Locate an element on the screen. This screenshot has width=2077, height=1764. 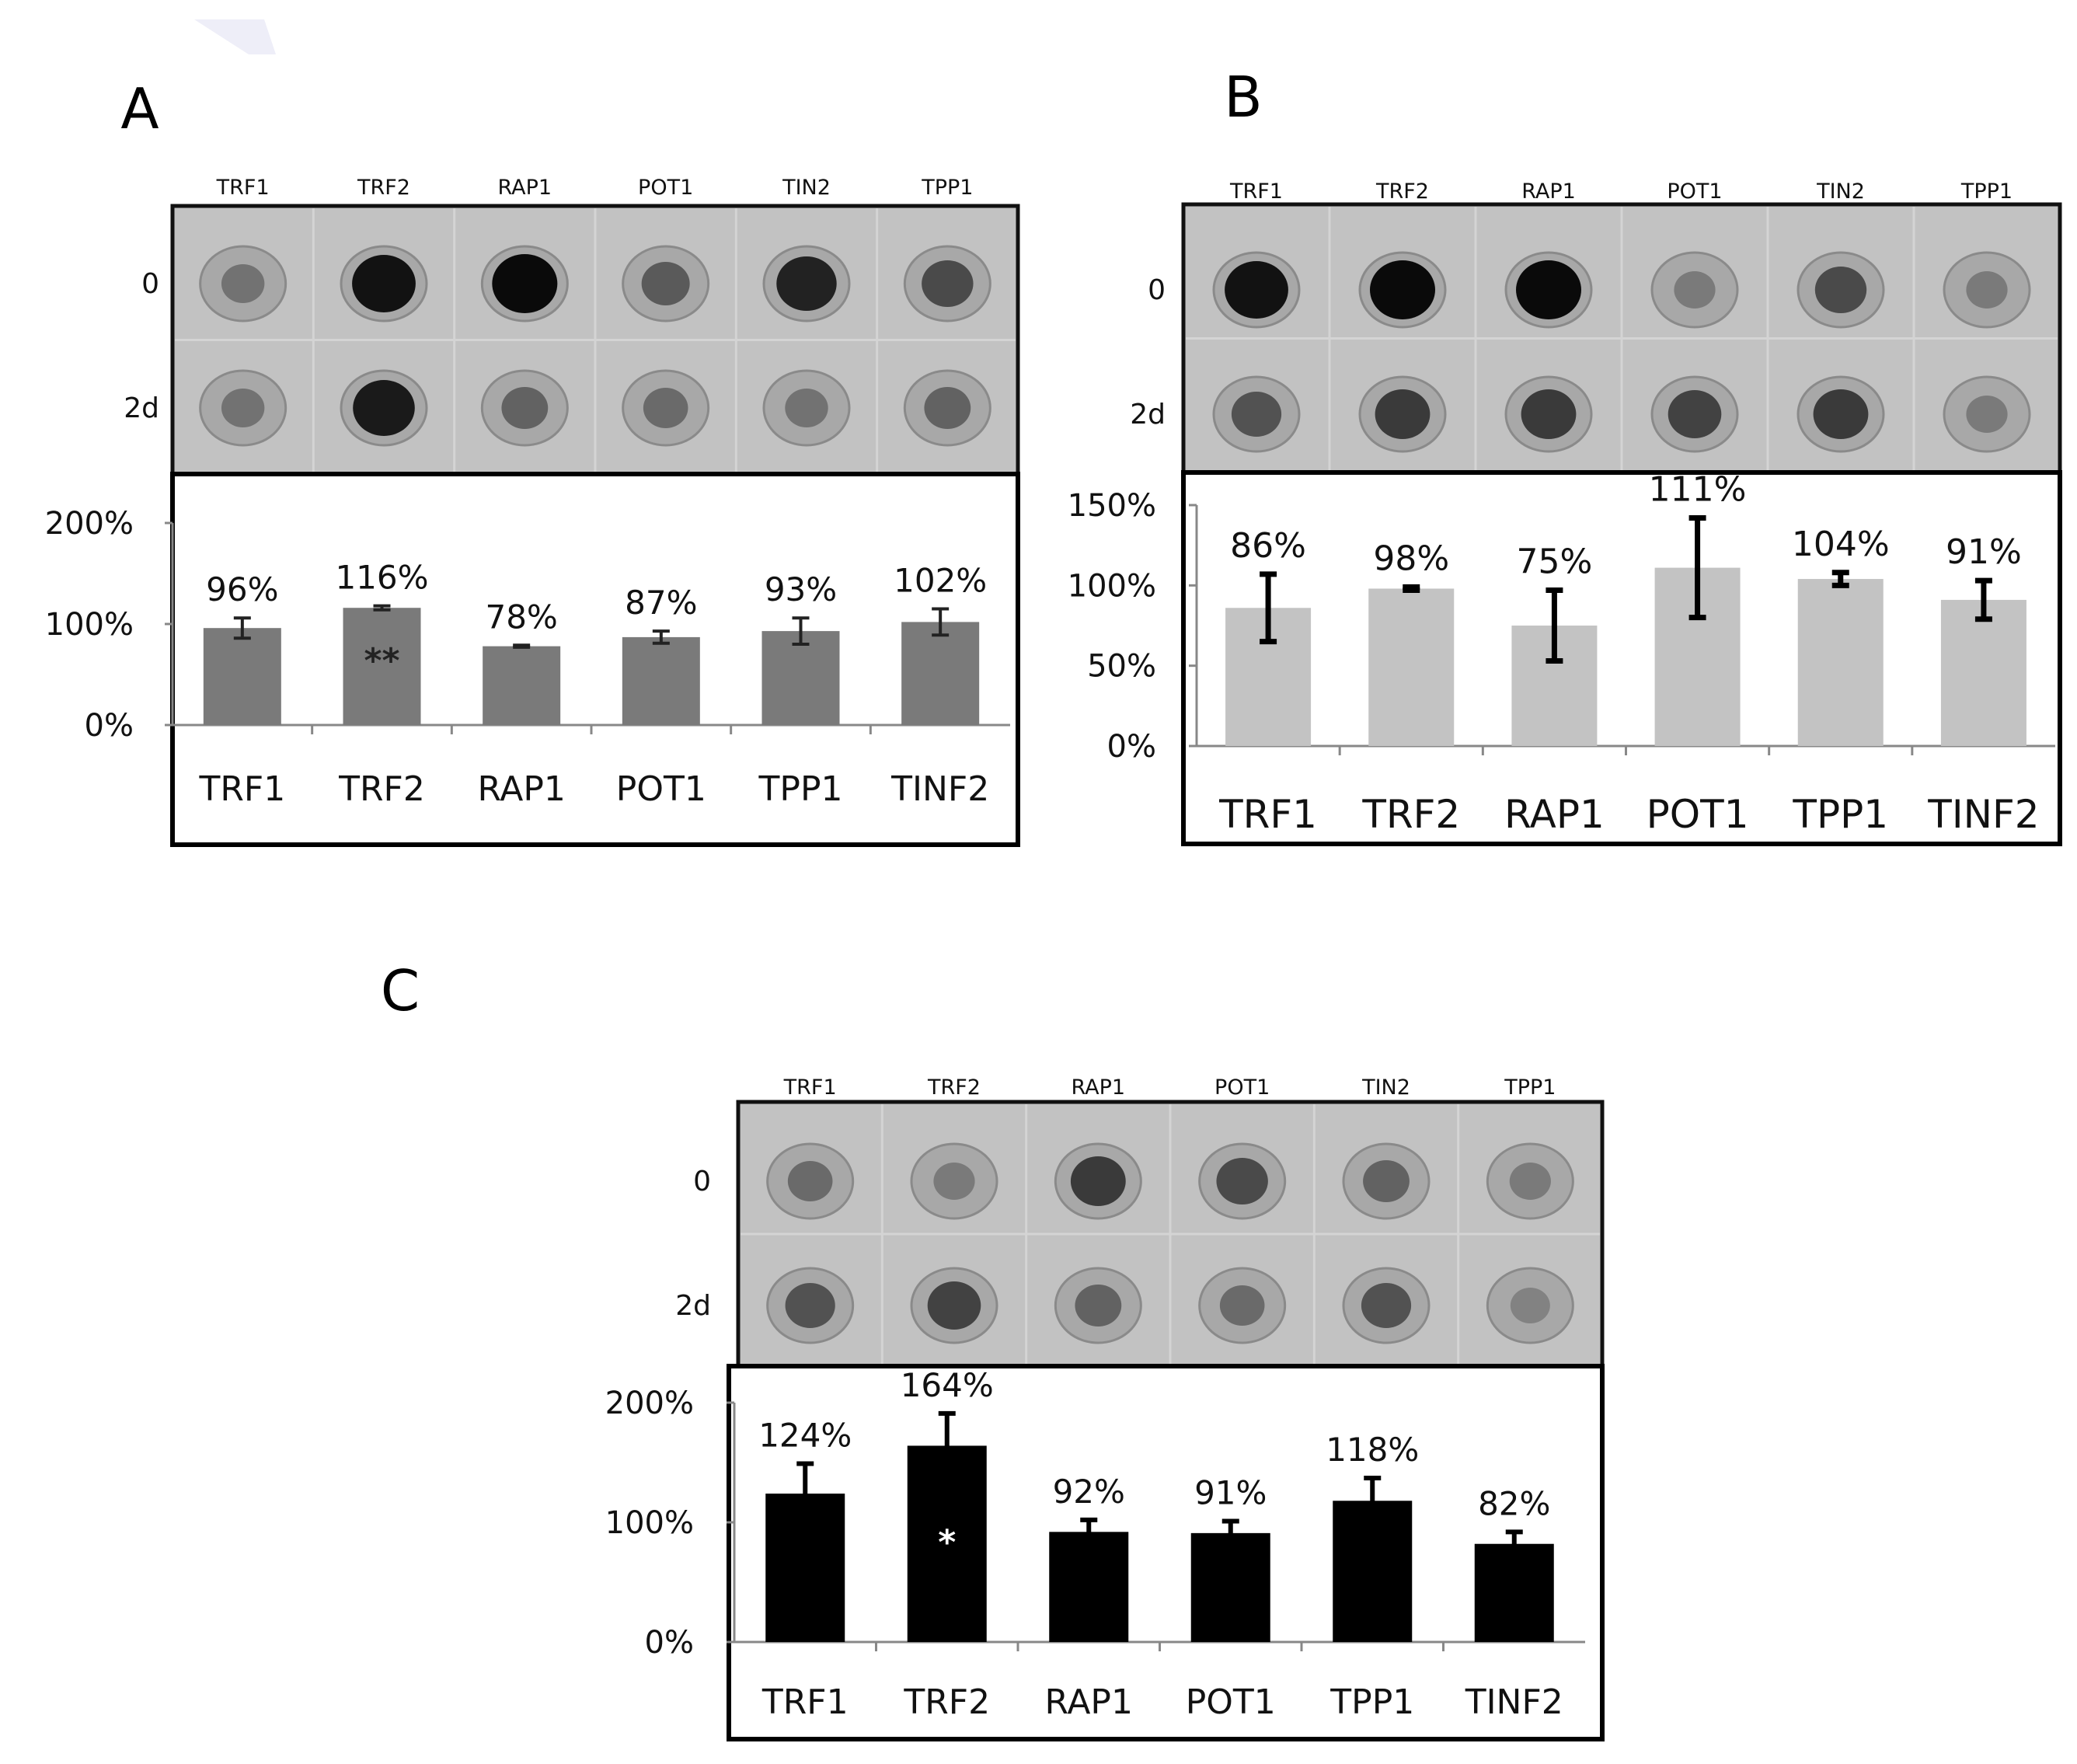
value-label: 98% is located at coordinates (1411, 558).